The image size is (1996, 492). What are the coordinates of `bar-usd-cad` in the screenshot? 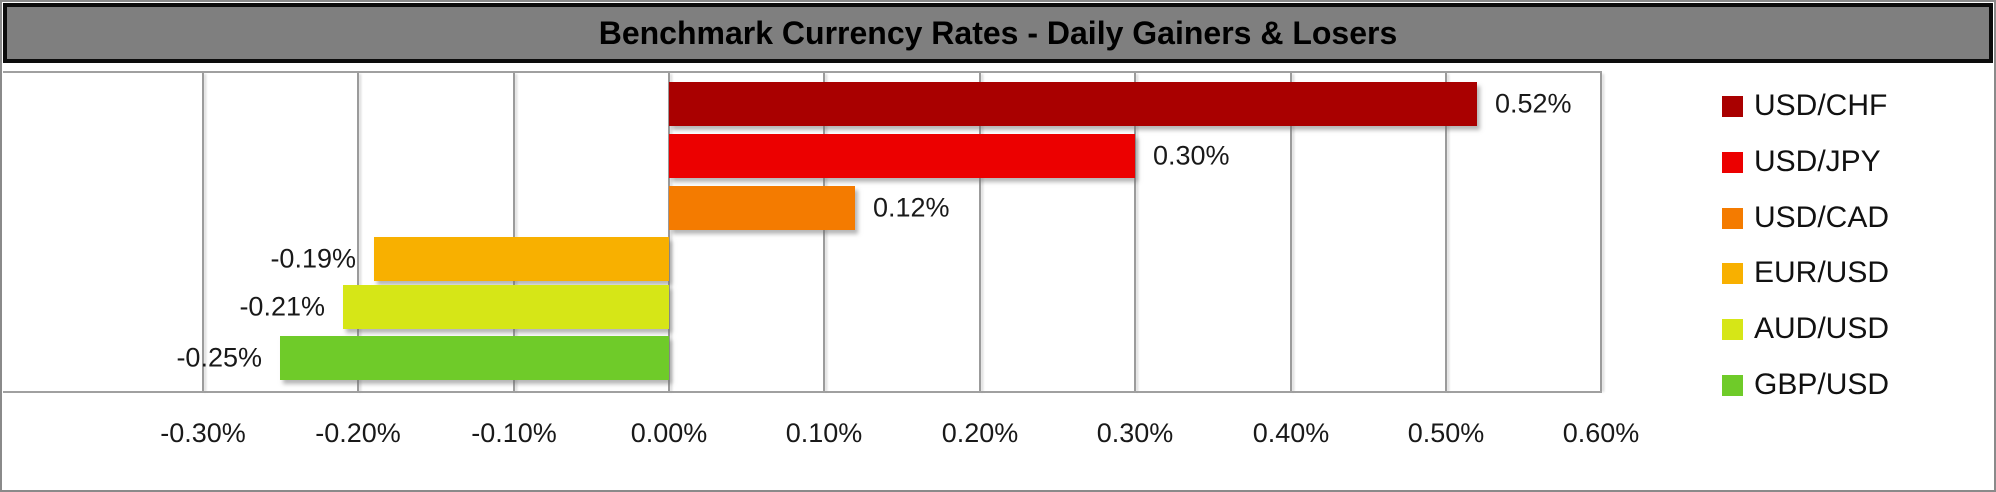 It's located at (762, 208).